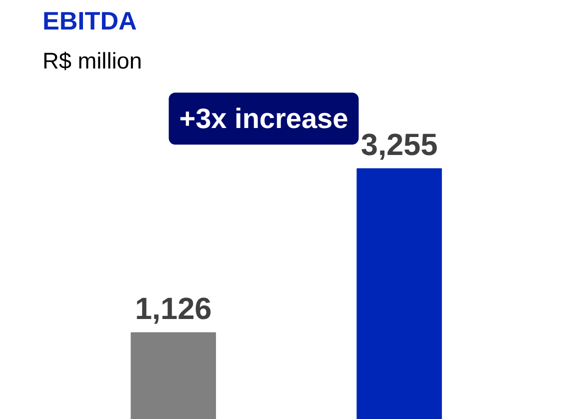 This screenshot has height=419, width=561. I want to click on data-label: 1,126, so click(173, 309).